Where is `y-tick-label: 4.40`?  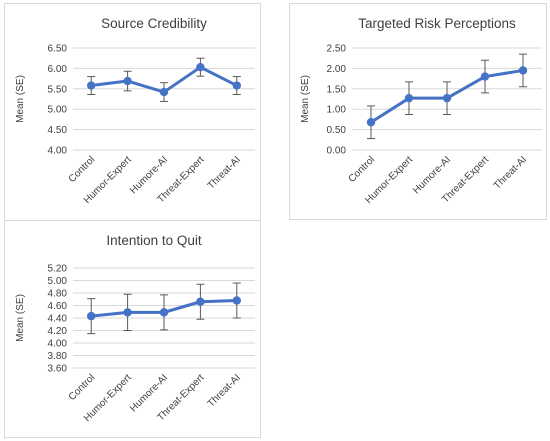
y-tick-label: 4.40 is located at coordinates (58, 319).